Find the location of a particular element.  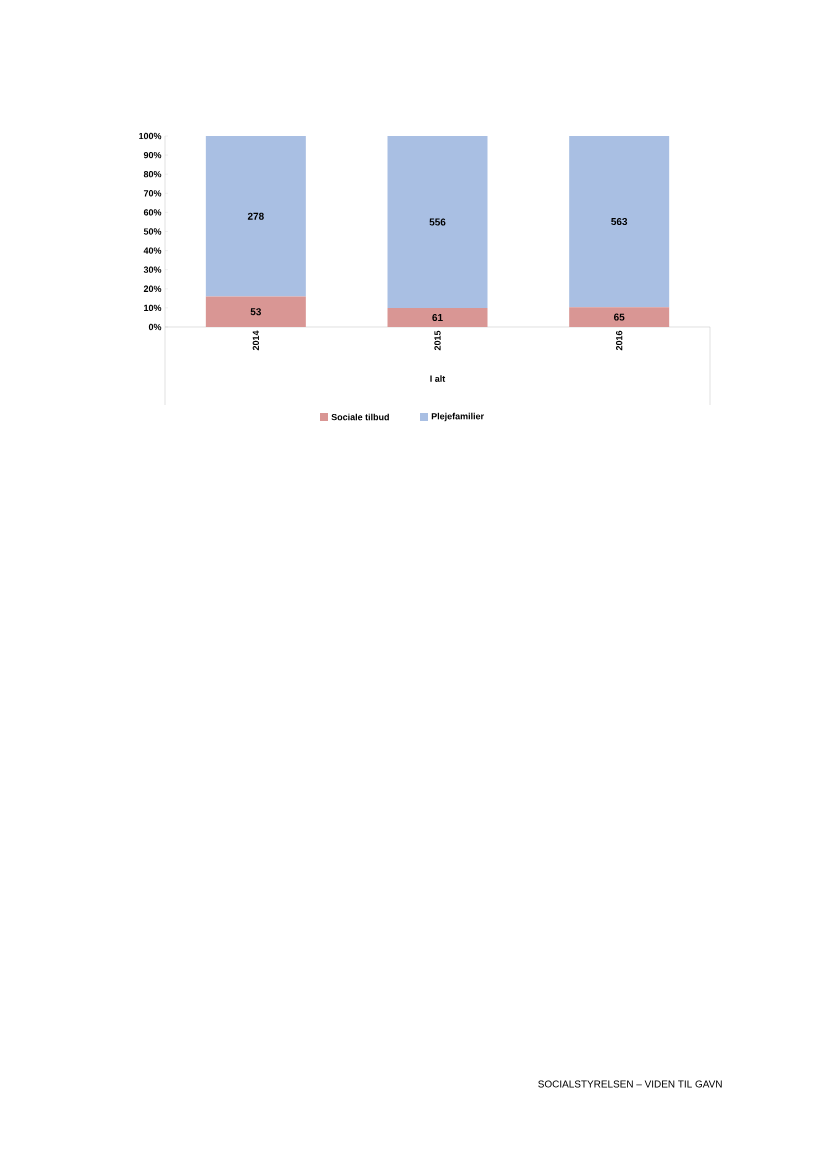

y-tick-label: 0% is located at coordinates (155, 327).